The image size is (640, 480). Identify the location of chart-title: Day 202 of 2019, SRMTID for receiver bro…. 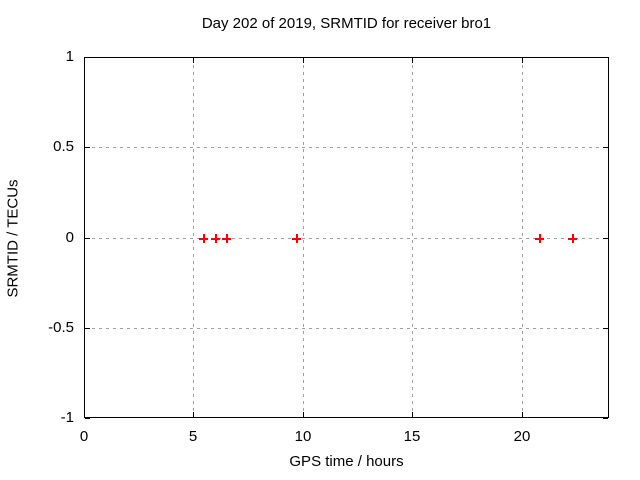
(346, 23).